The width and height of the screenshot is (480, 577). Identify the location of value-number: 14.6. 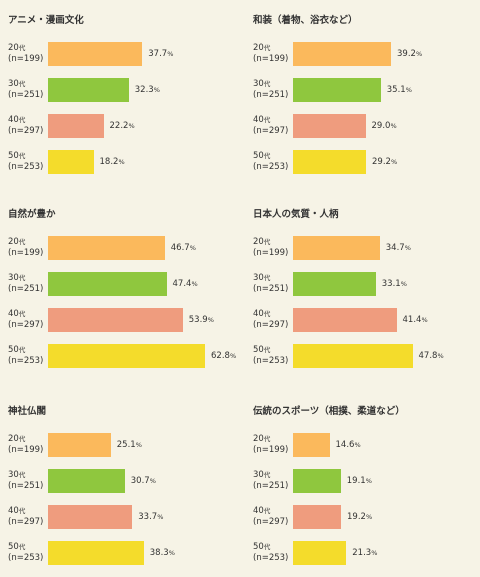
(345, 445).